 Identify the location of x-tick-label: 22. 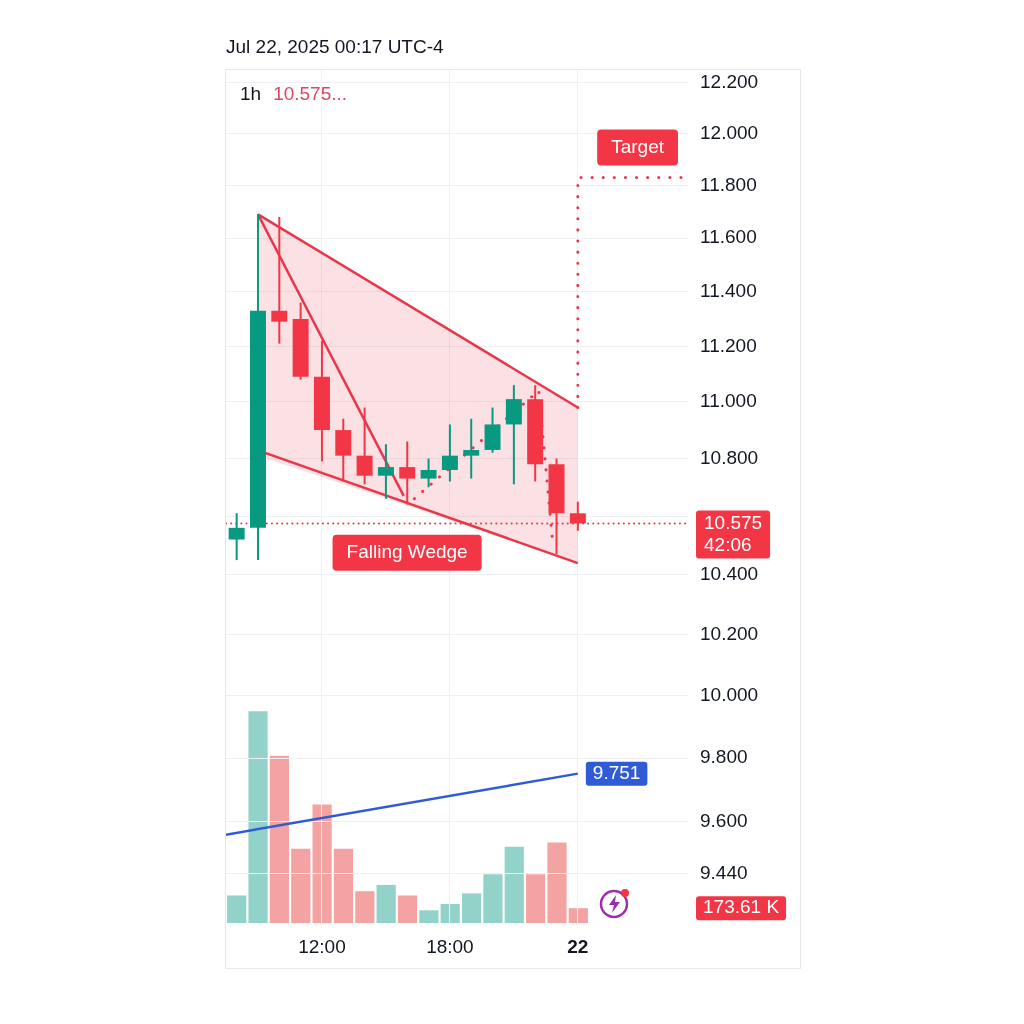
(578, 946).